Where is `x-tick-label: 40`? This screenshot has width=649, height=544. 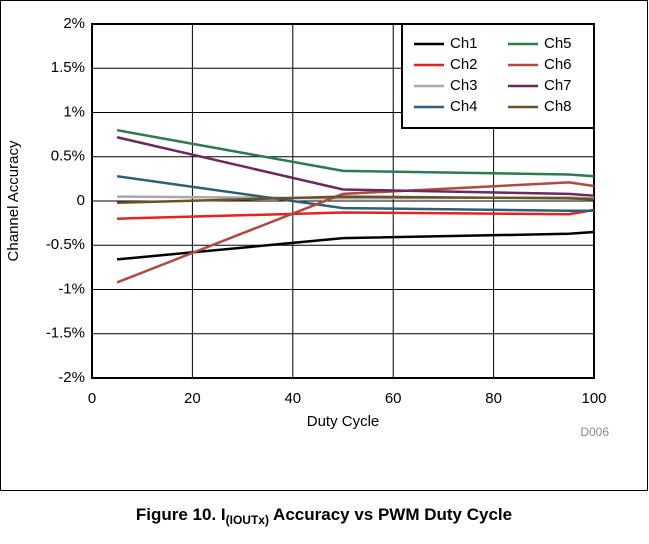 x-tick-label: 40 is located at coordinates (292, 398).